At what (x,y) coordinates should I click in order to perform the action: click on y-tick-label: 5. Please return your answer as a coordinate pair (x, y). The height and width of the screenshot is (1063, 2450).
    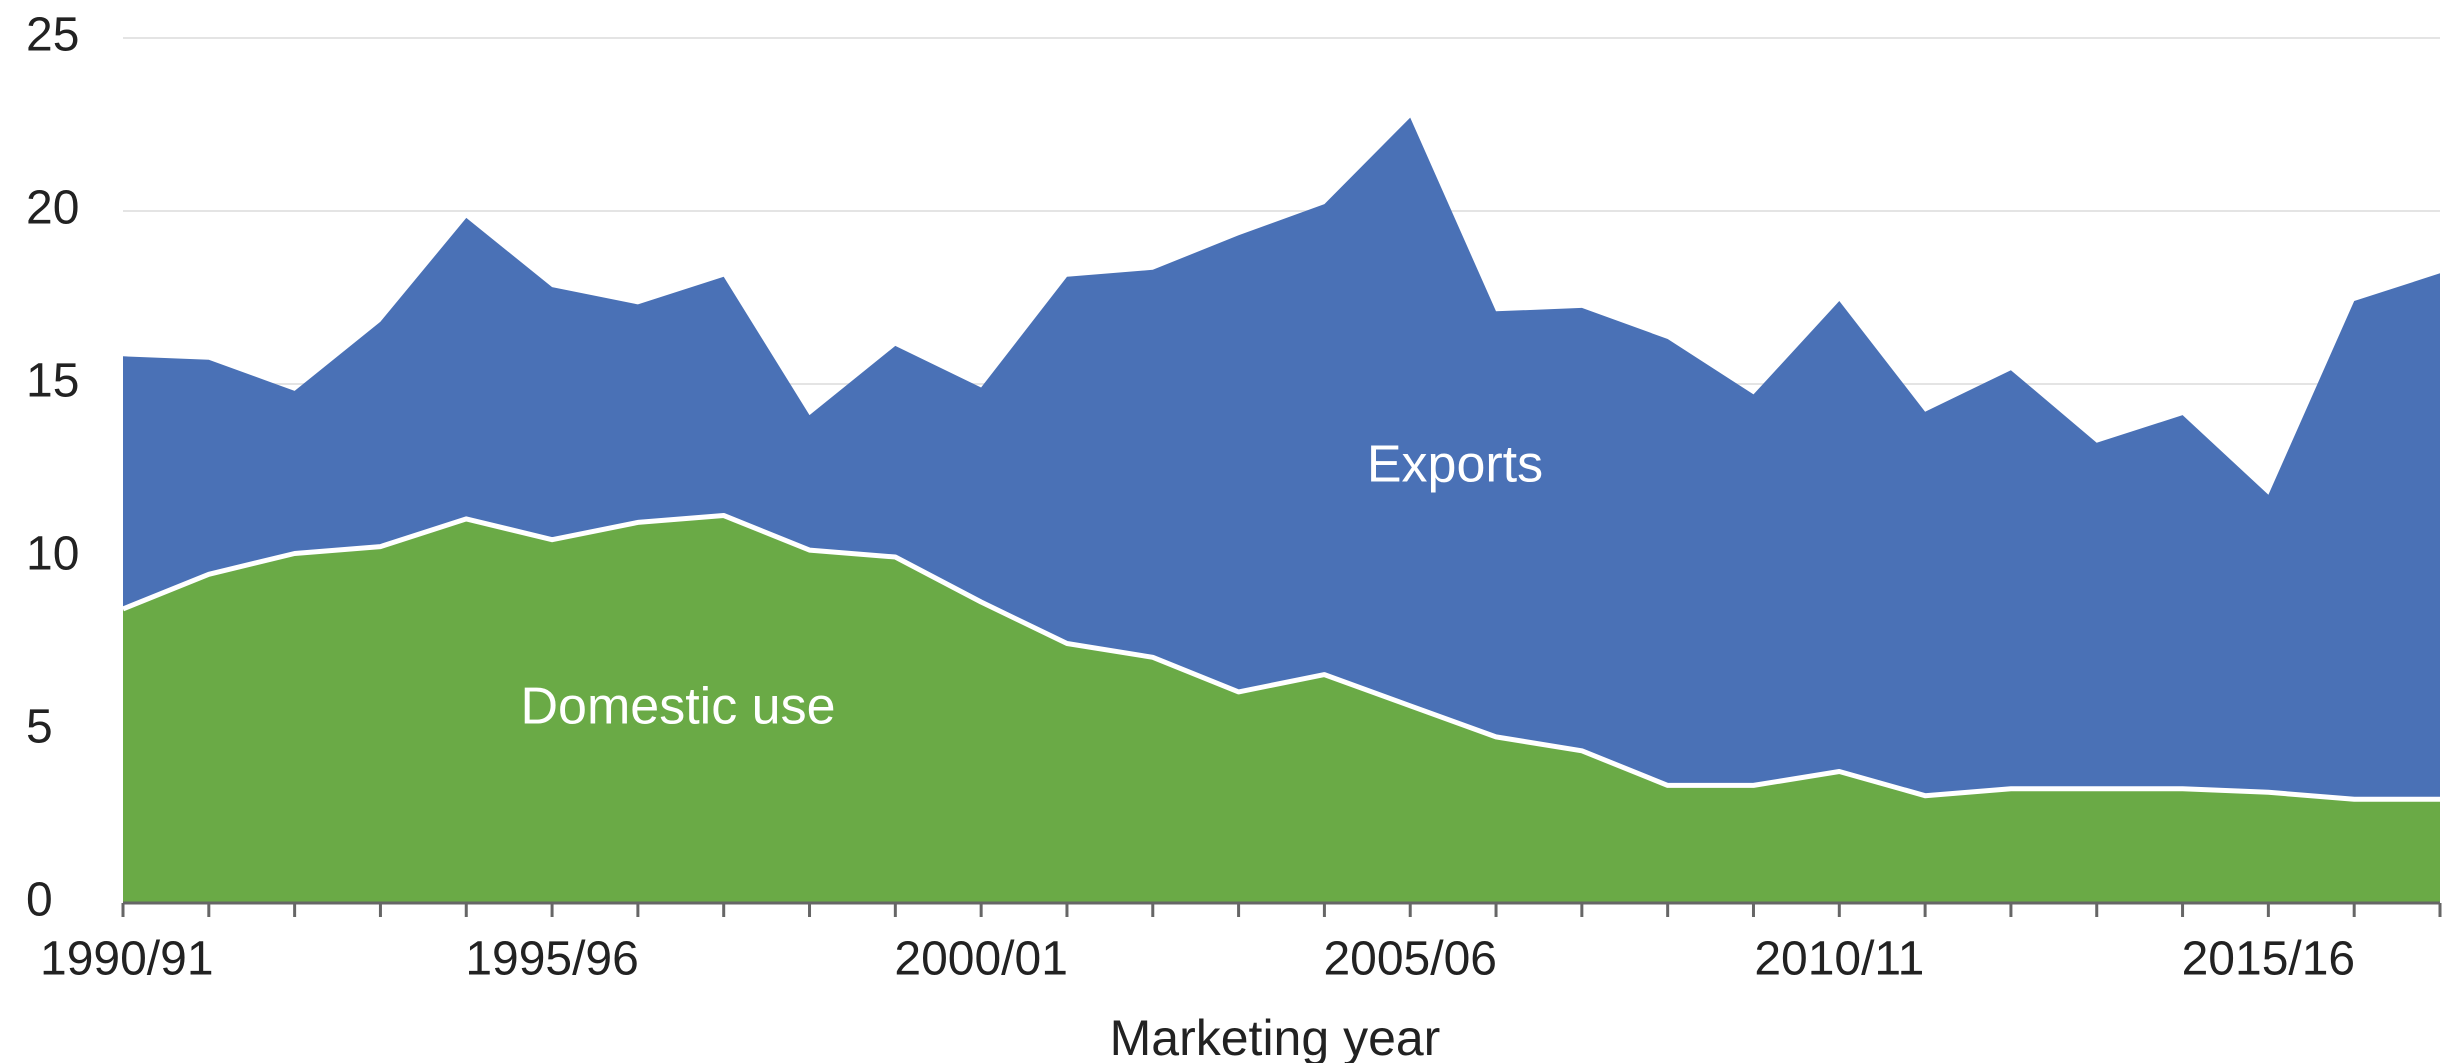
    Looking at the image, I should click on (39, 727).